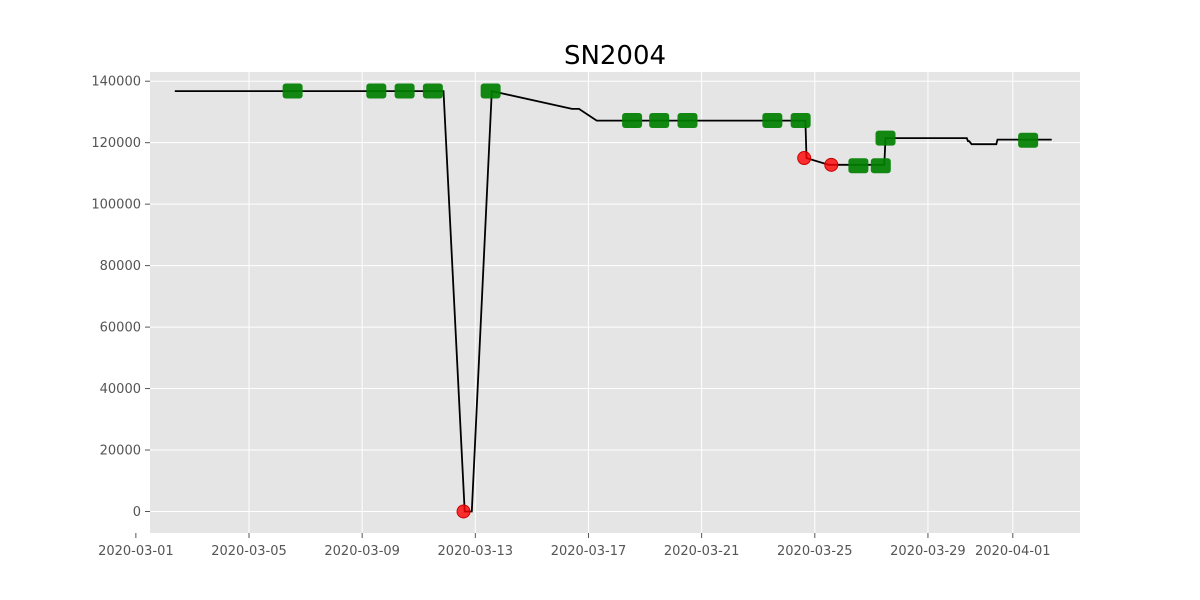 This screenshot has height=600, width=1200. Describe the element at coordinates (120, 328) in the screenshot. I see `y-tick-label: 60000` at that location.